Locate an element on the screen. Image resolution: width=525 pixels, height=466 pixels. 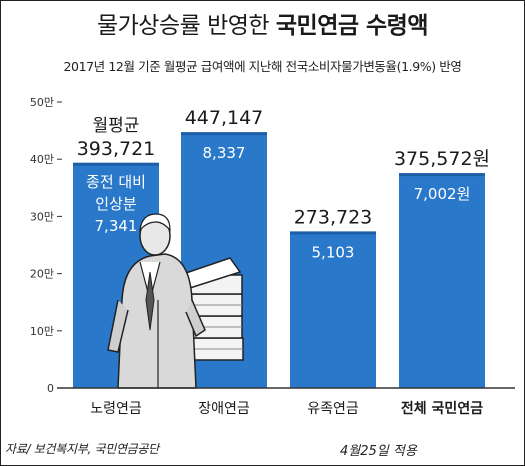
source-note: 자료/ 보건복지부, 국민연금공단 is located at coordinates (82, 449).